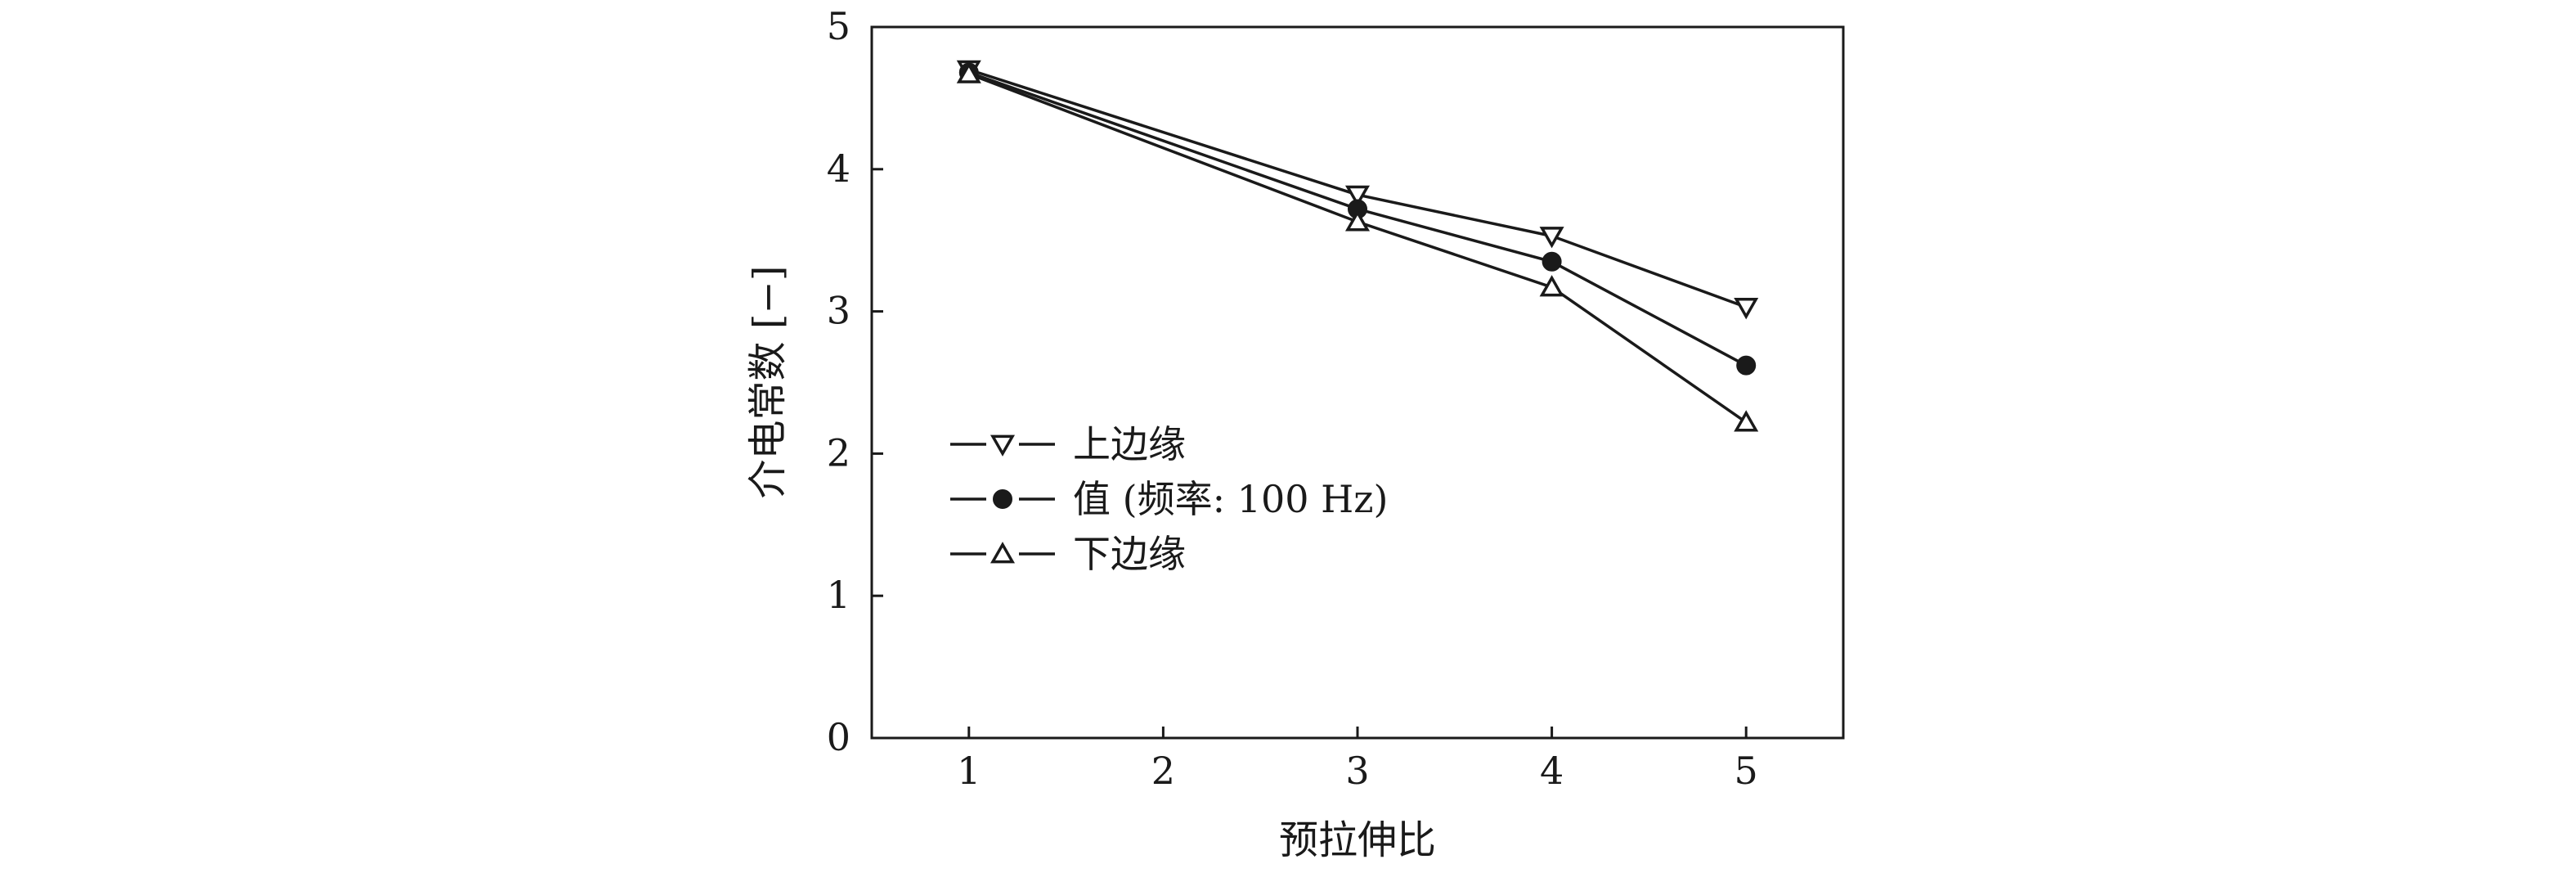 The height and width of the screenshot is (873, 2576). What do you see at coordinates (1357, 840) in the screenshot?
I see `x-axis-label: 预拉伸比` at bounding box center [1357, 840].